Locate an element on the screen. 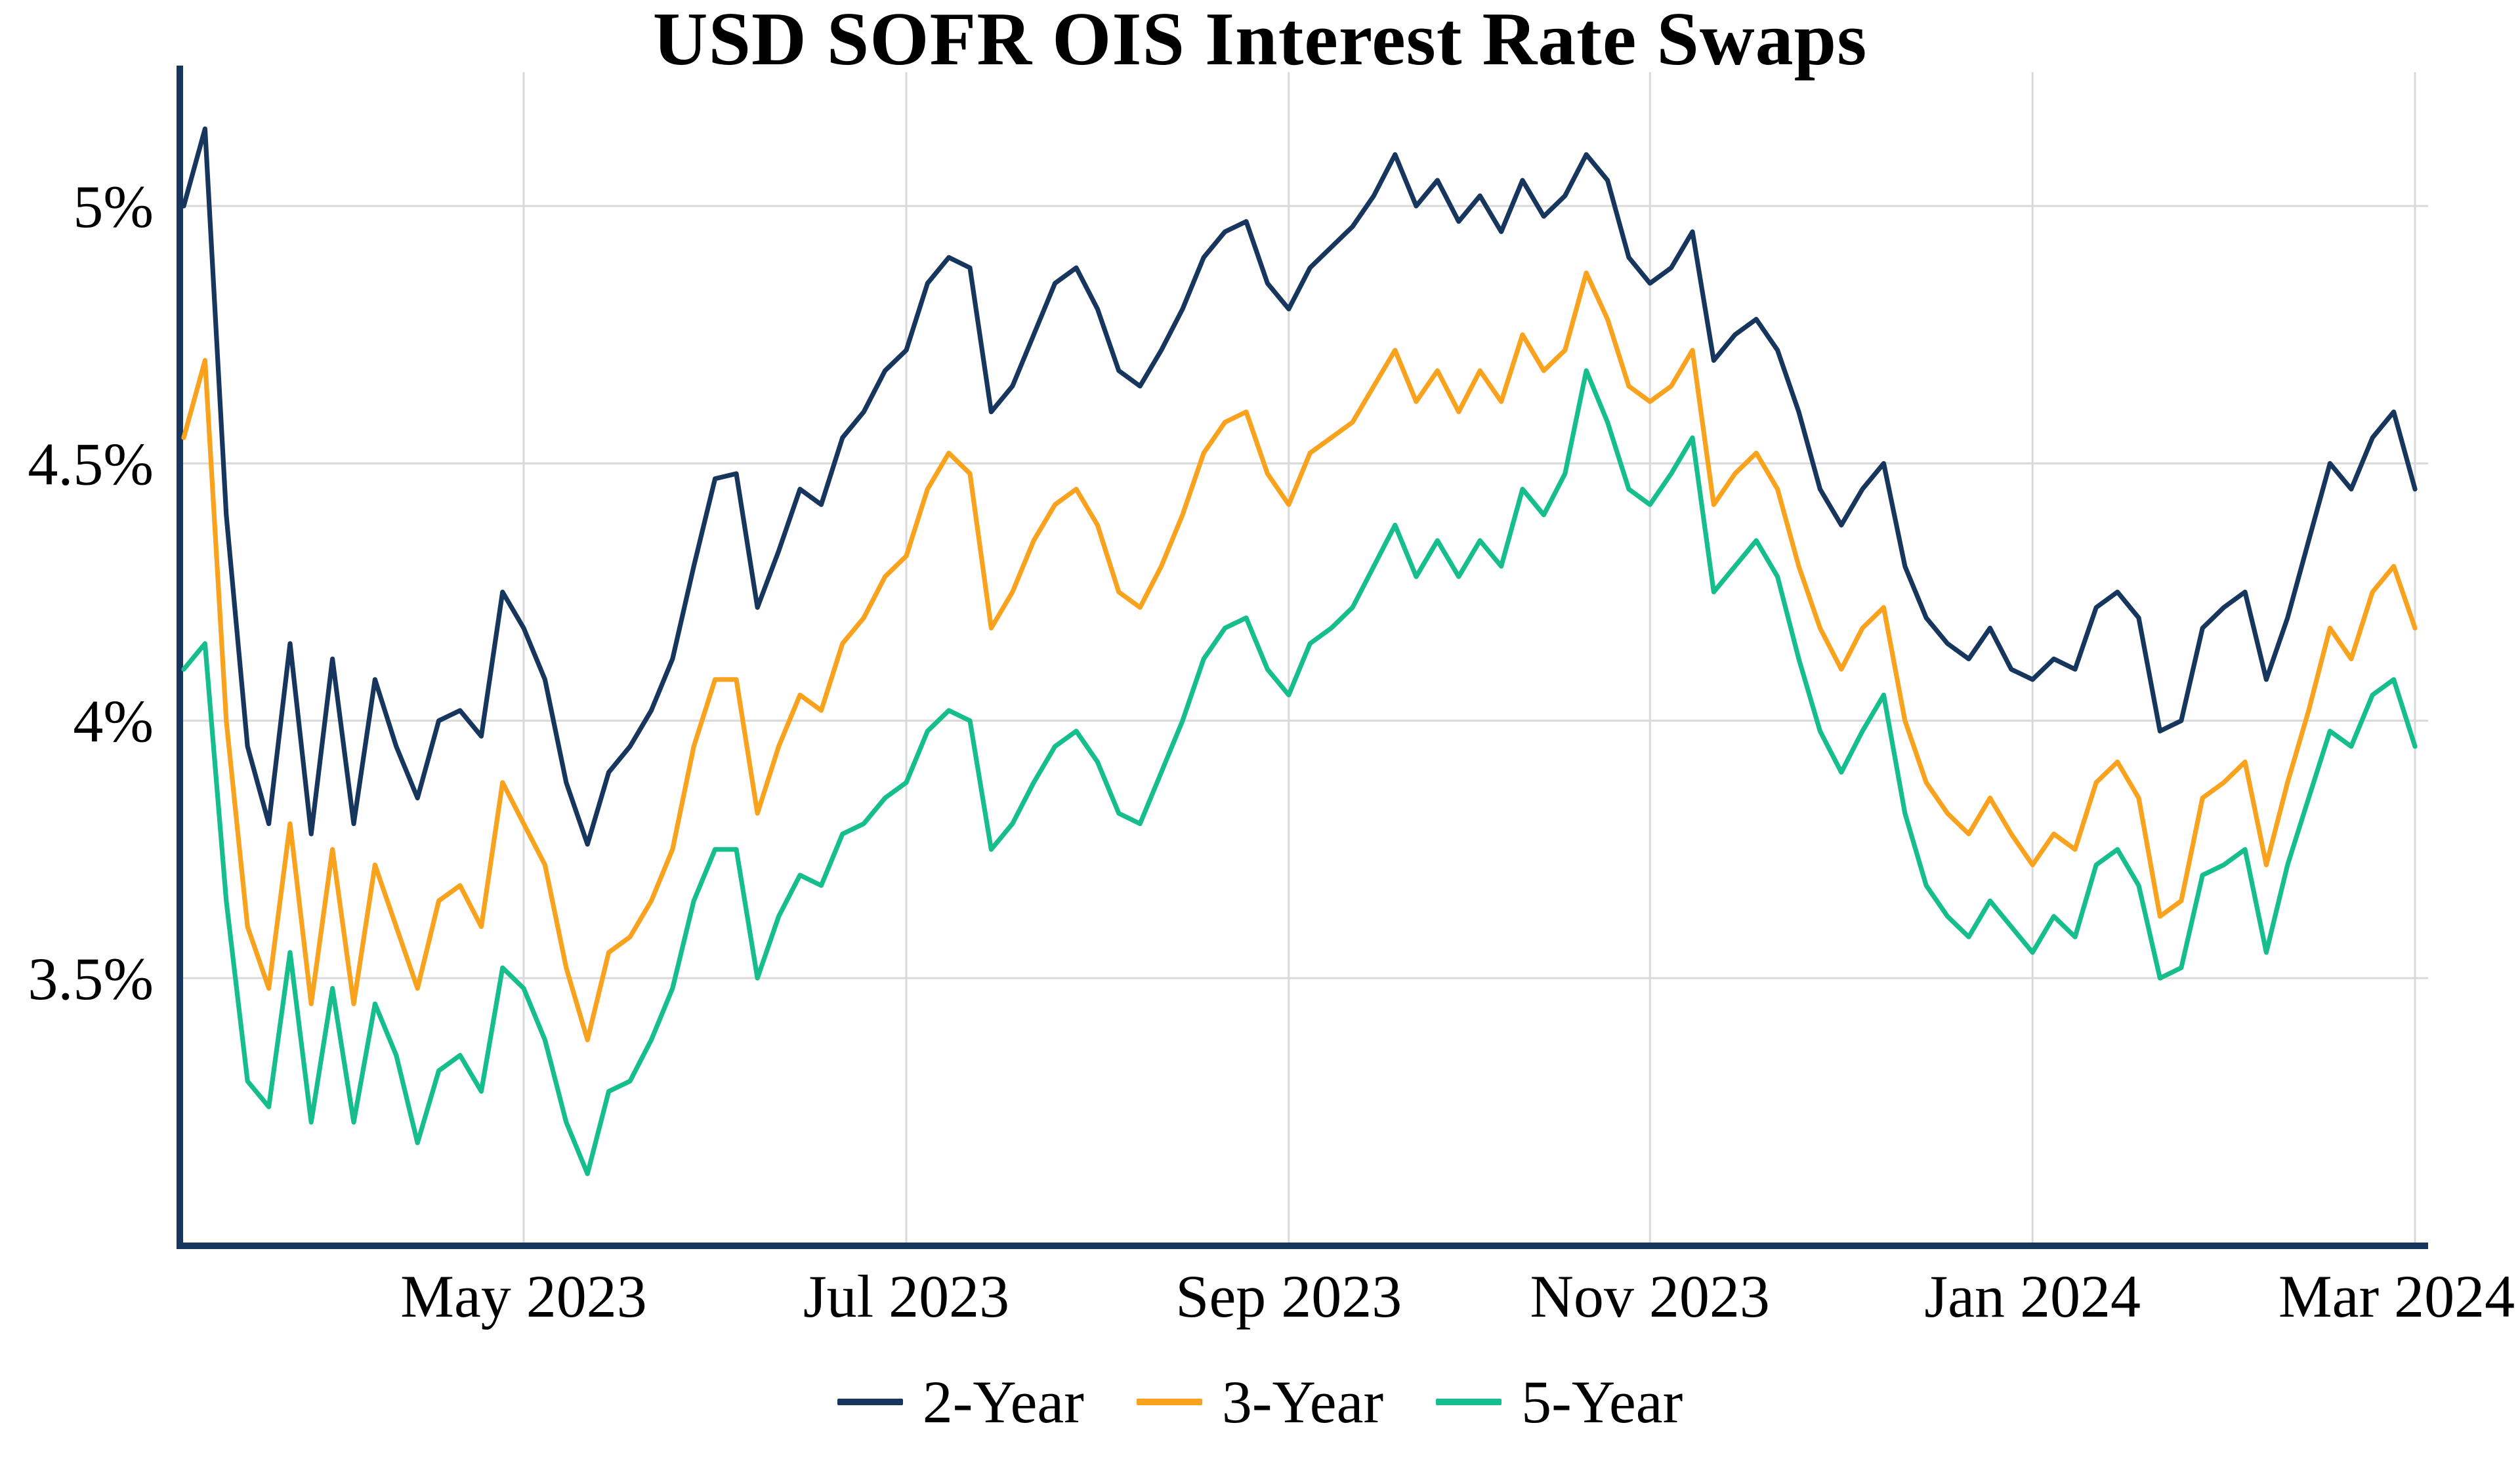  x-tick-label: Sep 2023 is located at coordinates (1288, 1296).